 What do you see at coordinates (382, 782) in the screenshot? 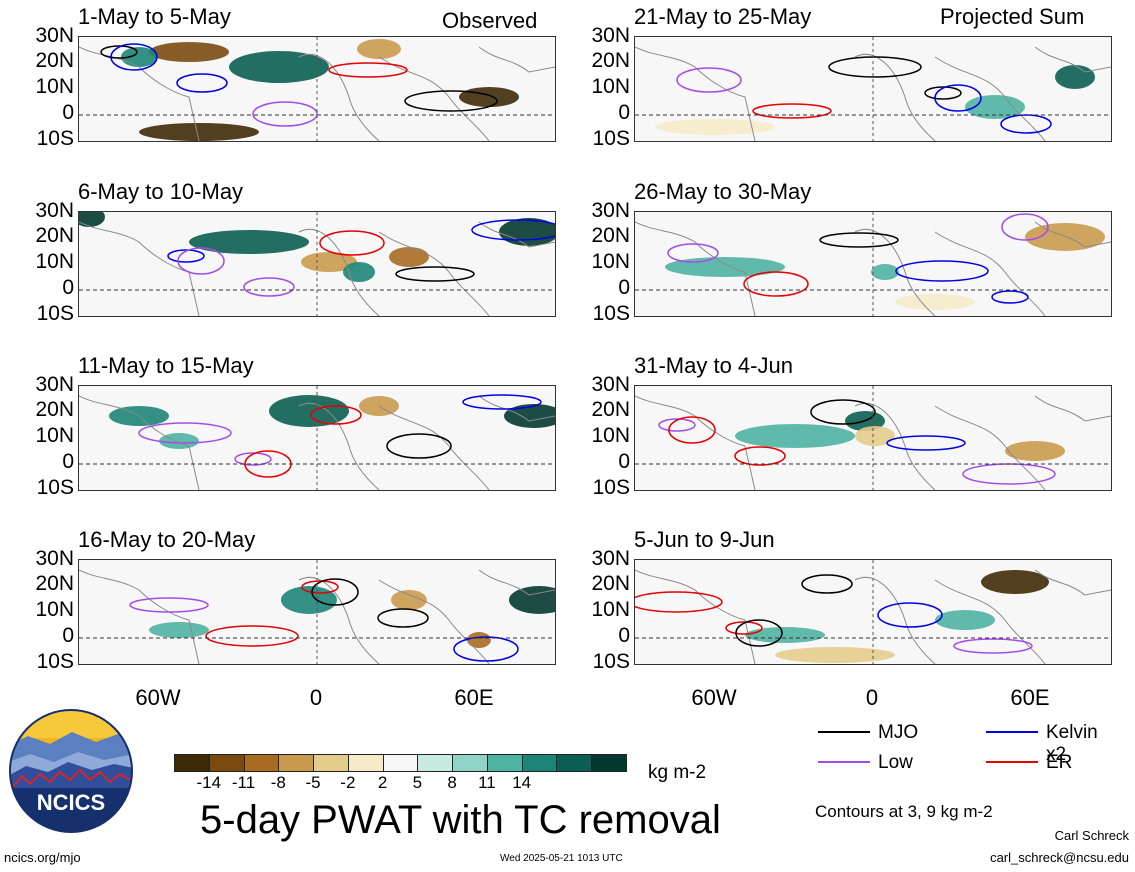
I see `colorbar-label: 2` at bounding box center [382, 782].